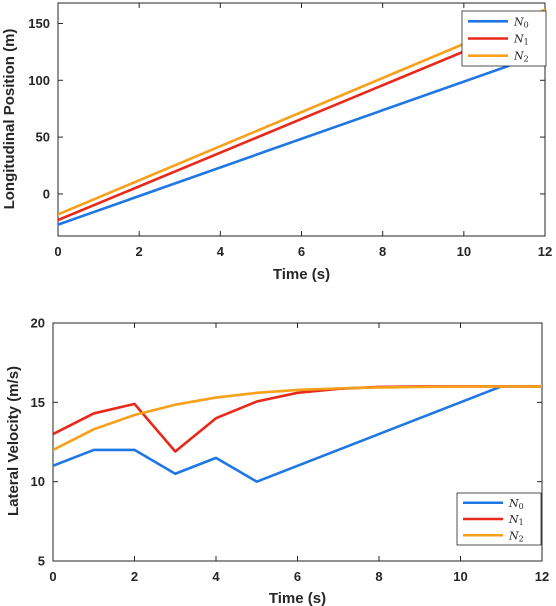 This screenshot has width=556, height=606. I want to click on y-tick-label: 5, so click(41, 561).